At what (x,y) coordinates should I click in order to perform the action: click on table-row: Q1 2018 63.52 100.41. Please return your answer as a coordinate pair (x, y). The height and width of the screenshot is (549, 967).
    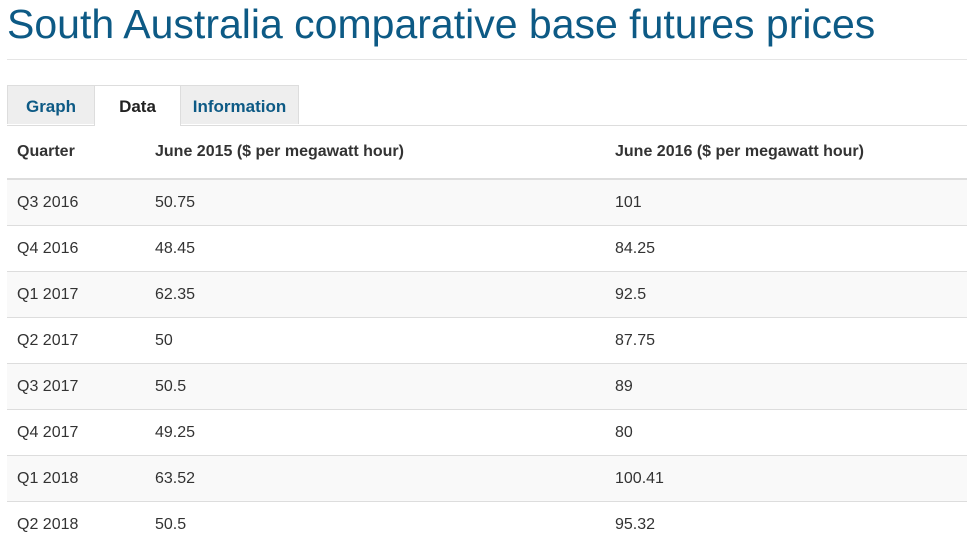
    Looking at the image, I should click on (487, 478).